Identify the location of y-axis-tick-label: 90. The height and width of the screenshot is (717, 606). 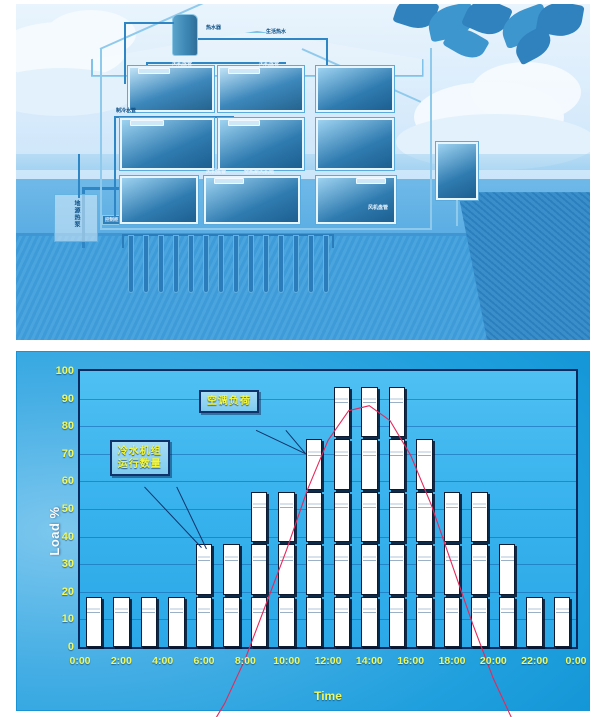
(67, 398).